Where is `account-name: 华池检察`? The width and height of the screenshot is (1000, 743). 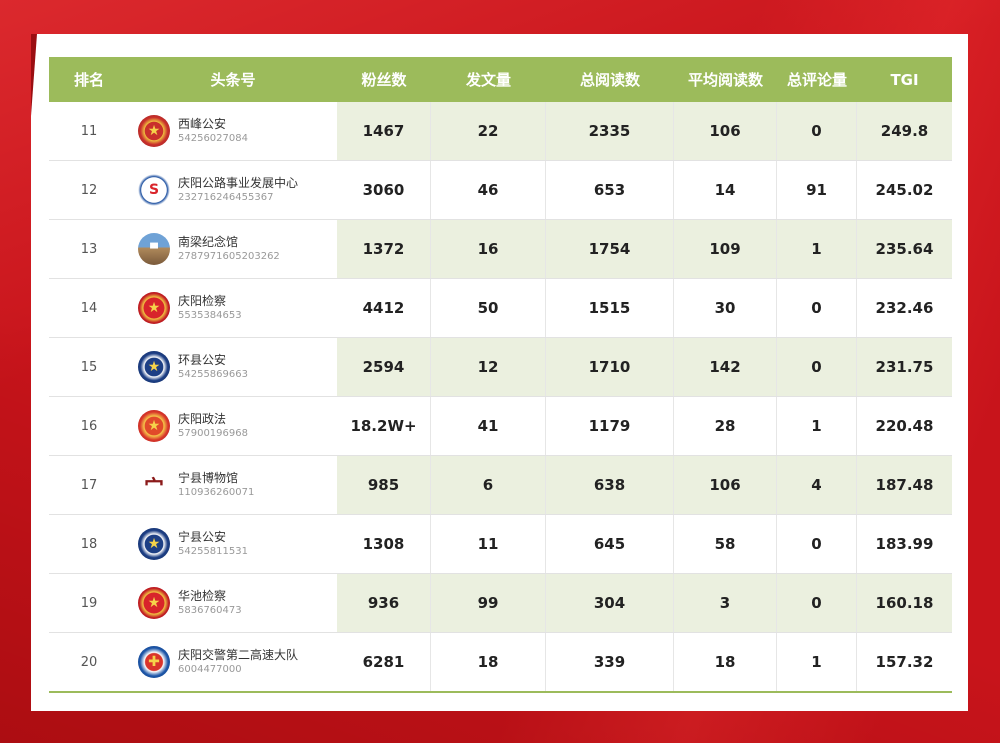
account-name: 华池检察 is located at coordinates (202, 596).